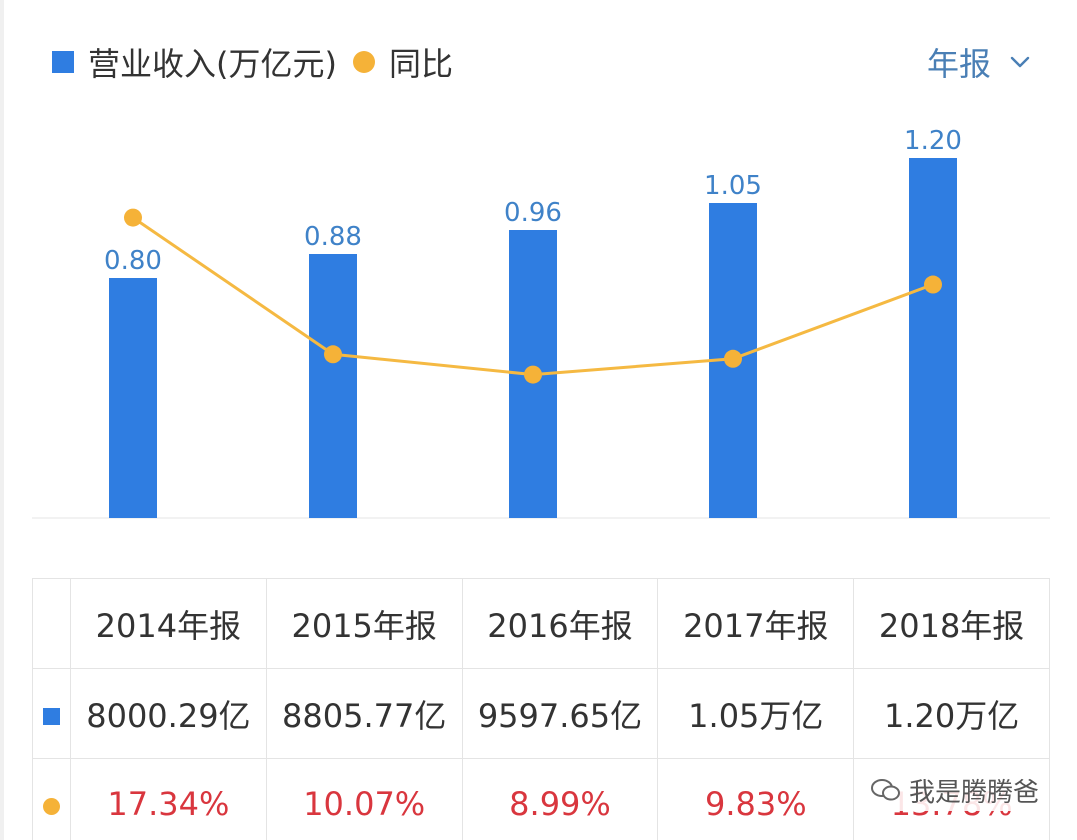 The height and width of the screenshot is (840, 1077). What do you see at coordinates (951, 713) in the screenshot?
I see `revenue-cell: 1.20万亿` at bounding box center [951, 713].